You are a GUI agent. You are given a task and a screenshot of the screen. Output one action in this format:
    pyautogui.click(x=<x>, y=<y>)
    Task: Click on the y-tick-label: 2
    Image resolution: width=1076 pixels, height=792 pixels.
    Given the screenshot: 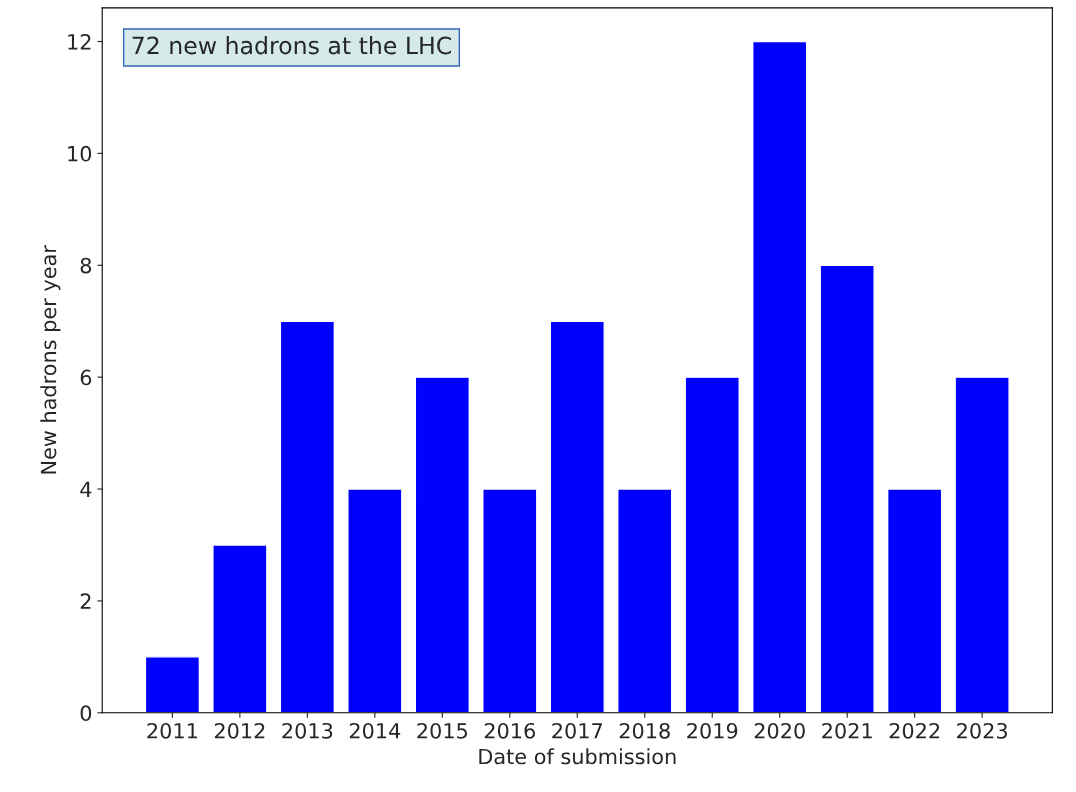 What is the action you would take?
    pyautogui.click(x=85, y=601)
    